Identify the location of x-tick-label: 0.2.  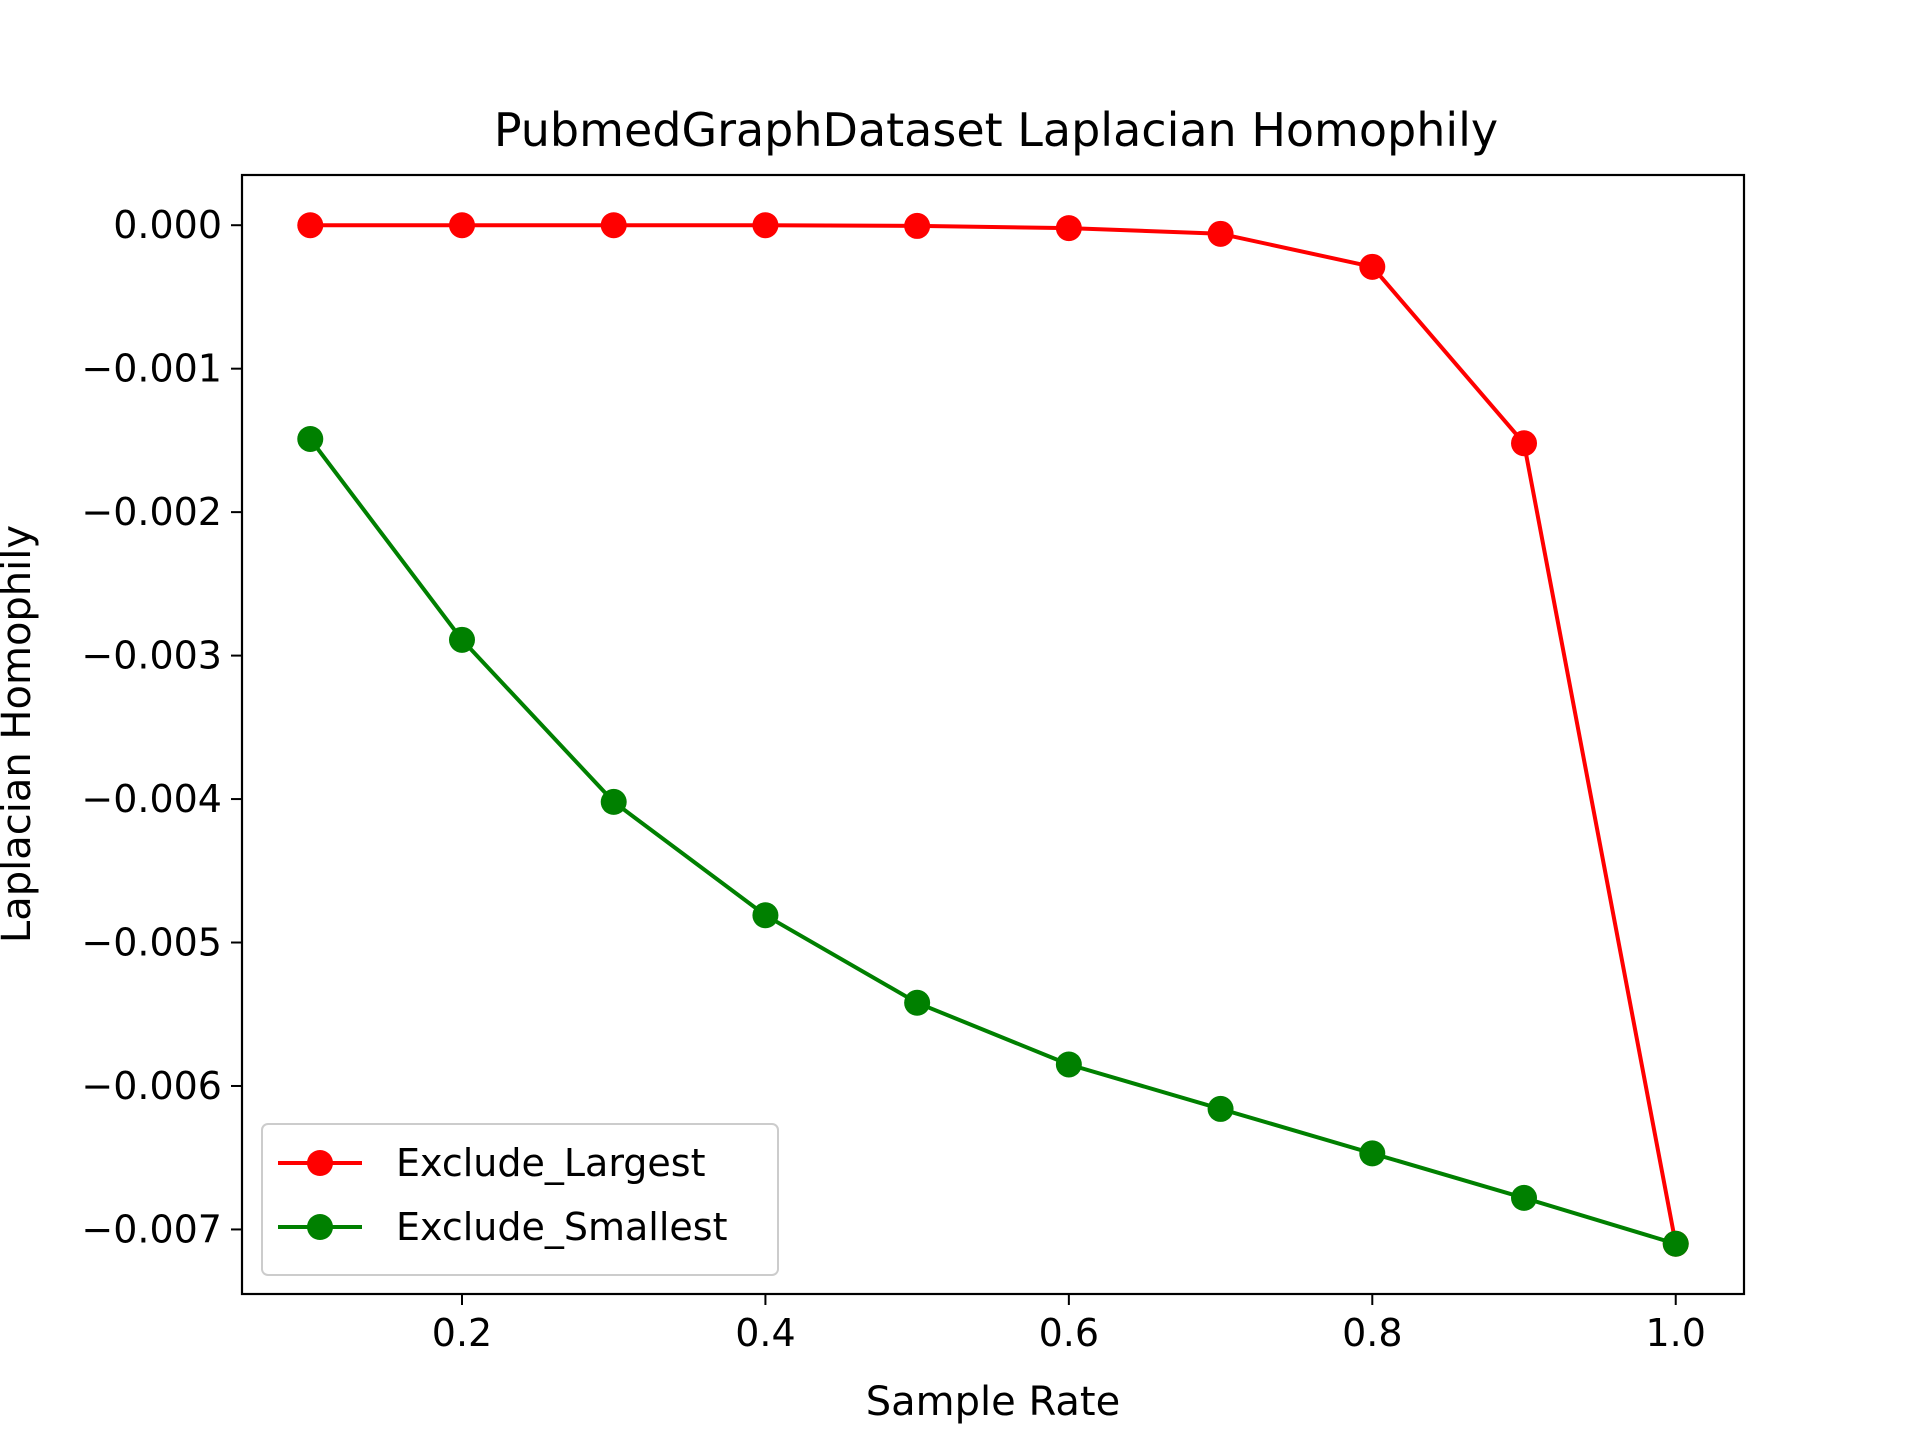
(462, 1333).